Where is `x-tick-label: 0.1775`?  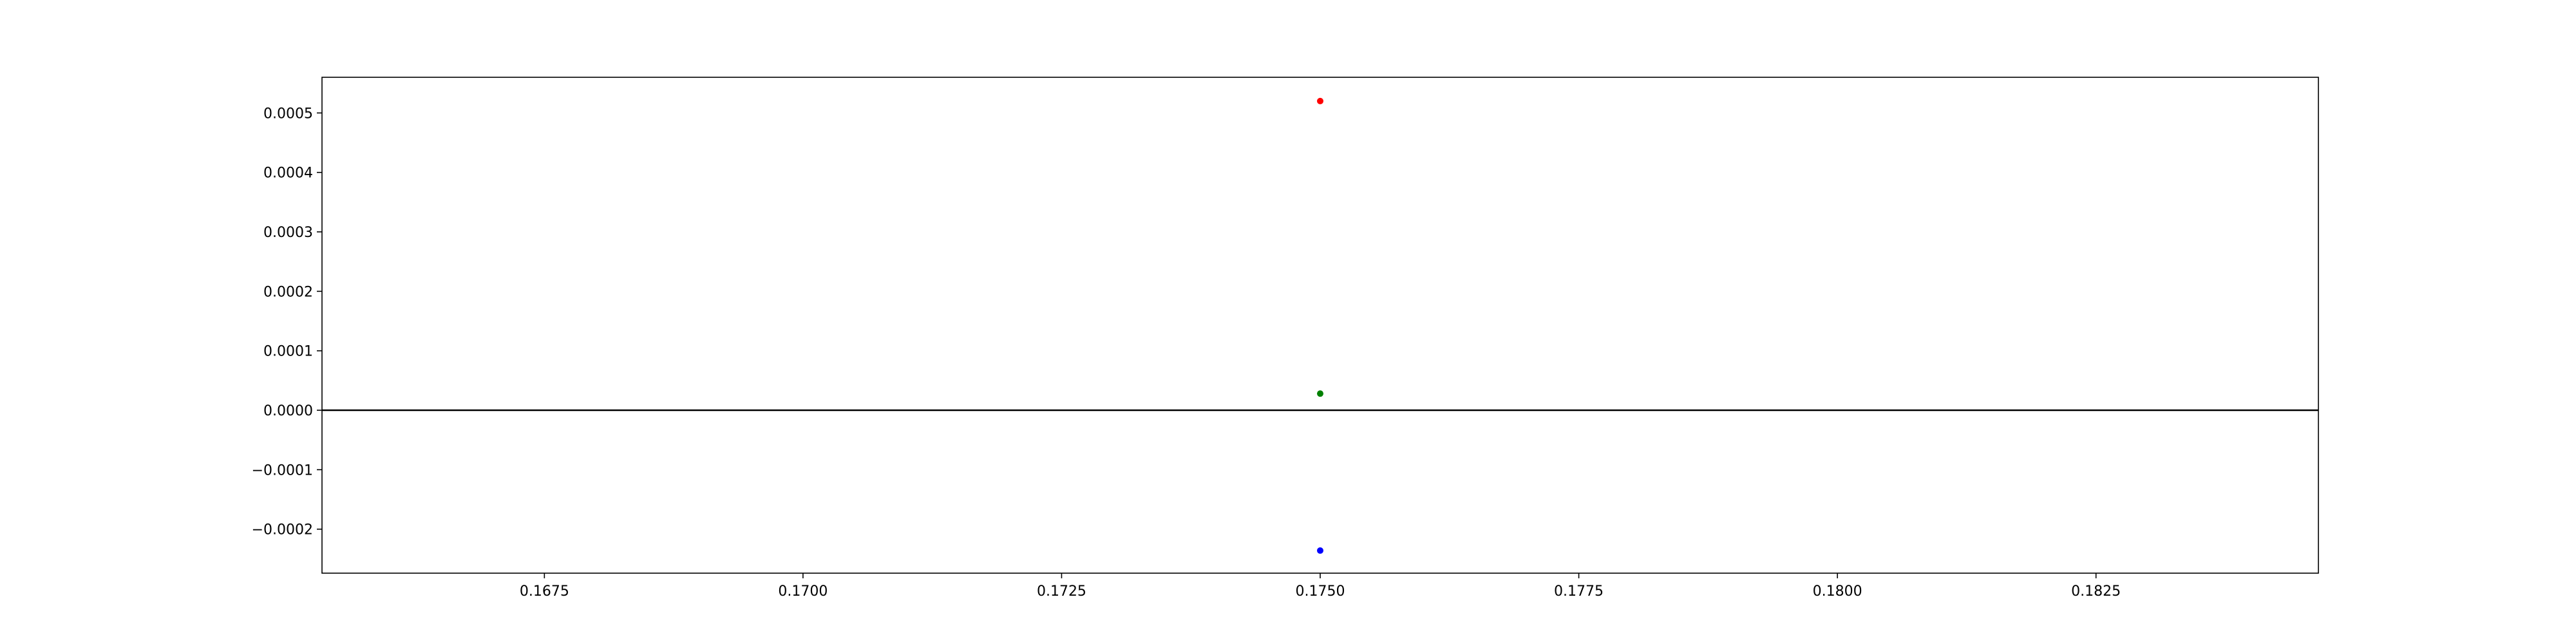 x-tick-label: 0.1775 is located at coordinates (1579, 591).